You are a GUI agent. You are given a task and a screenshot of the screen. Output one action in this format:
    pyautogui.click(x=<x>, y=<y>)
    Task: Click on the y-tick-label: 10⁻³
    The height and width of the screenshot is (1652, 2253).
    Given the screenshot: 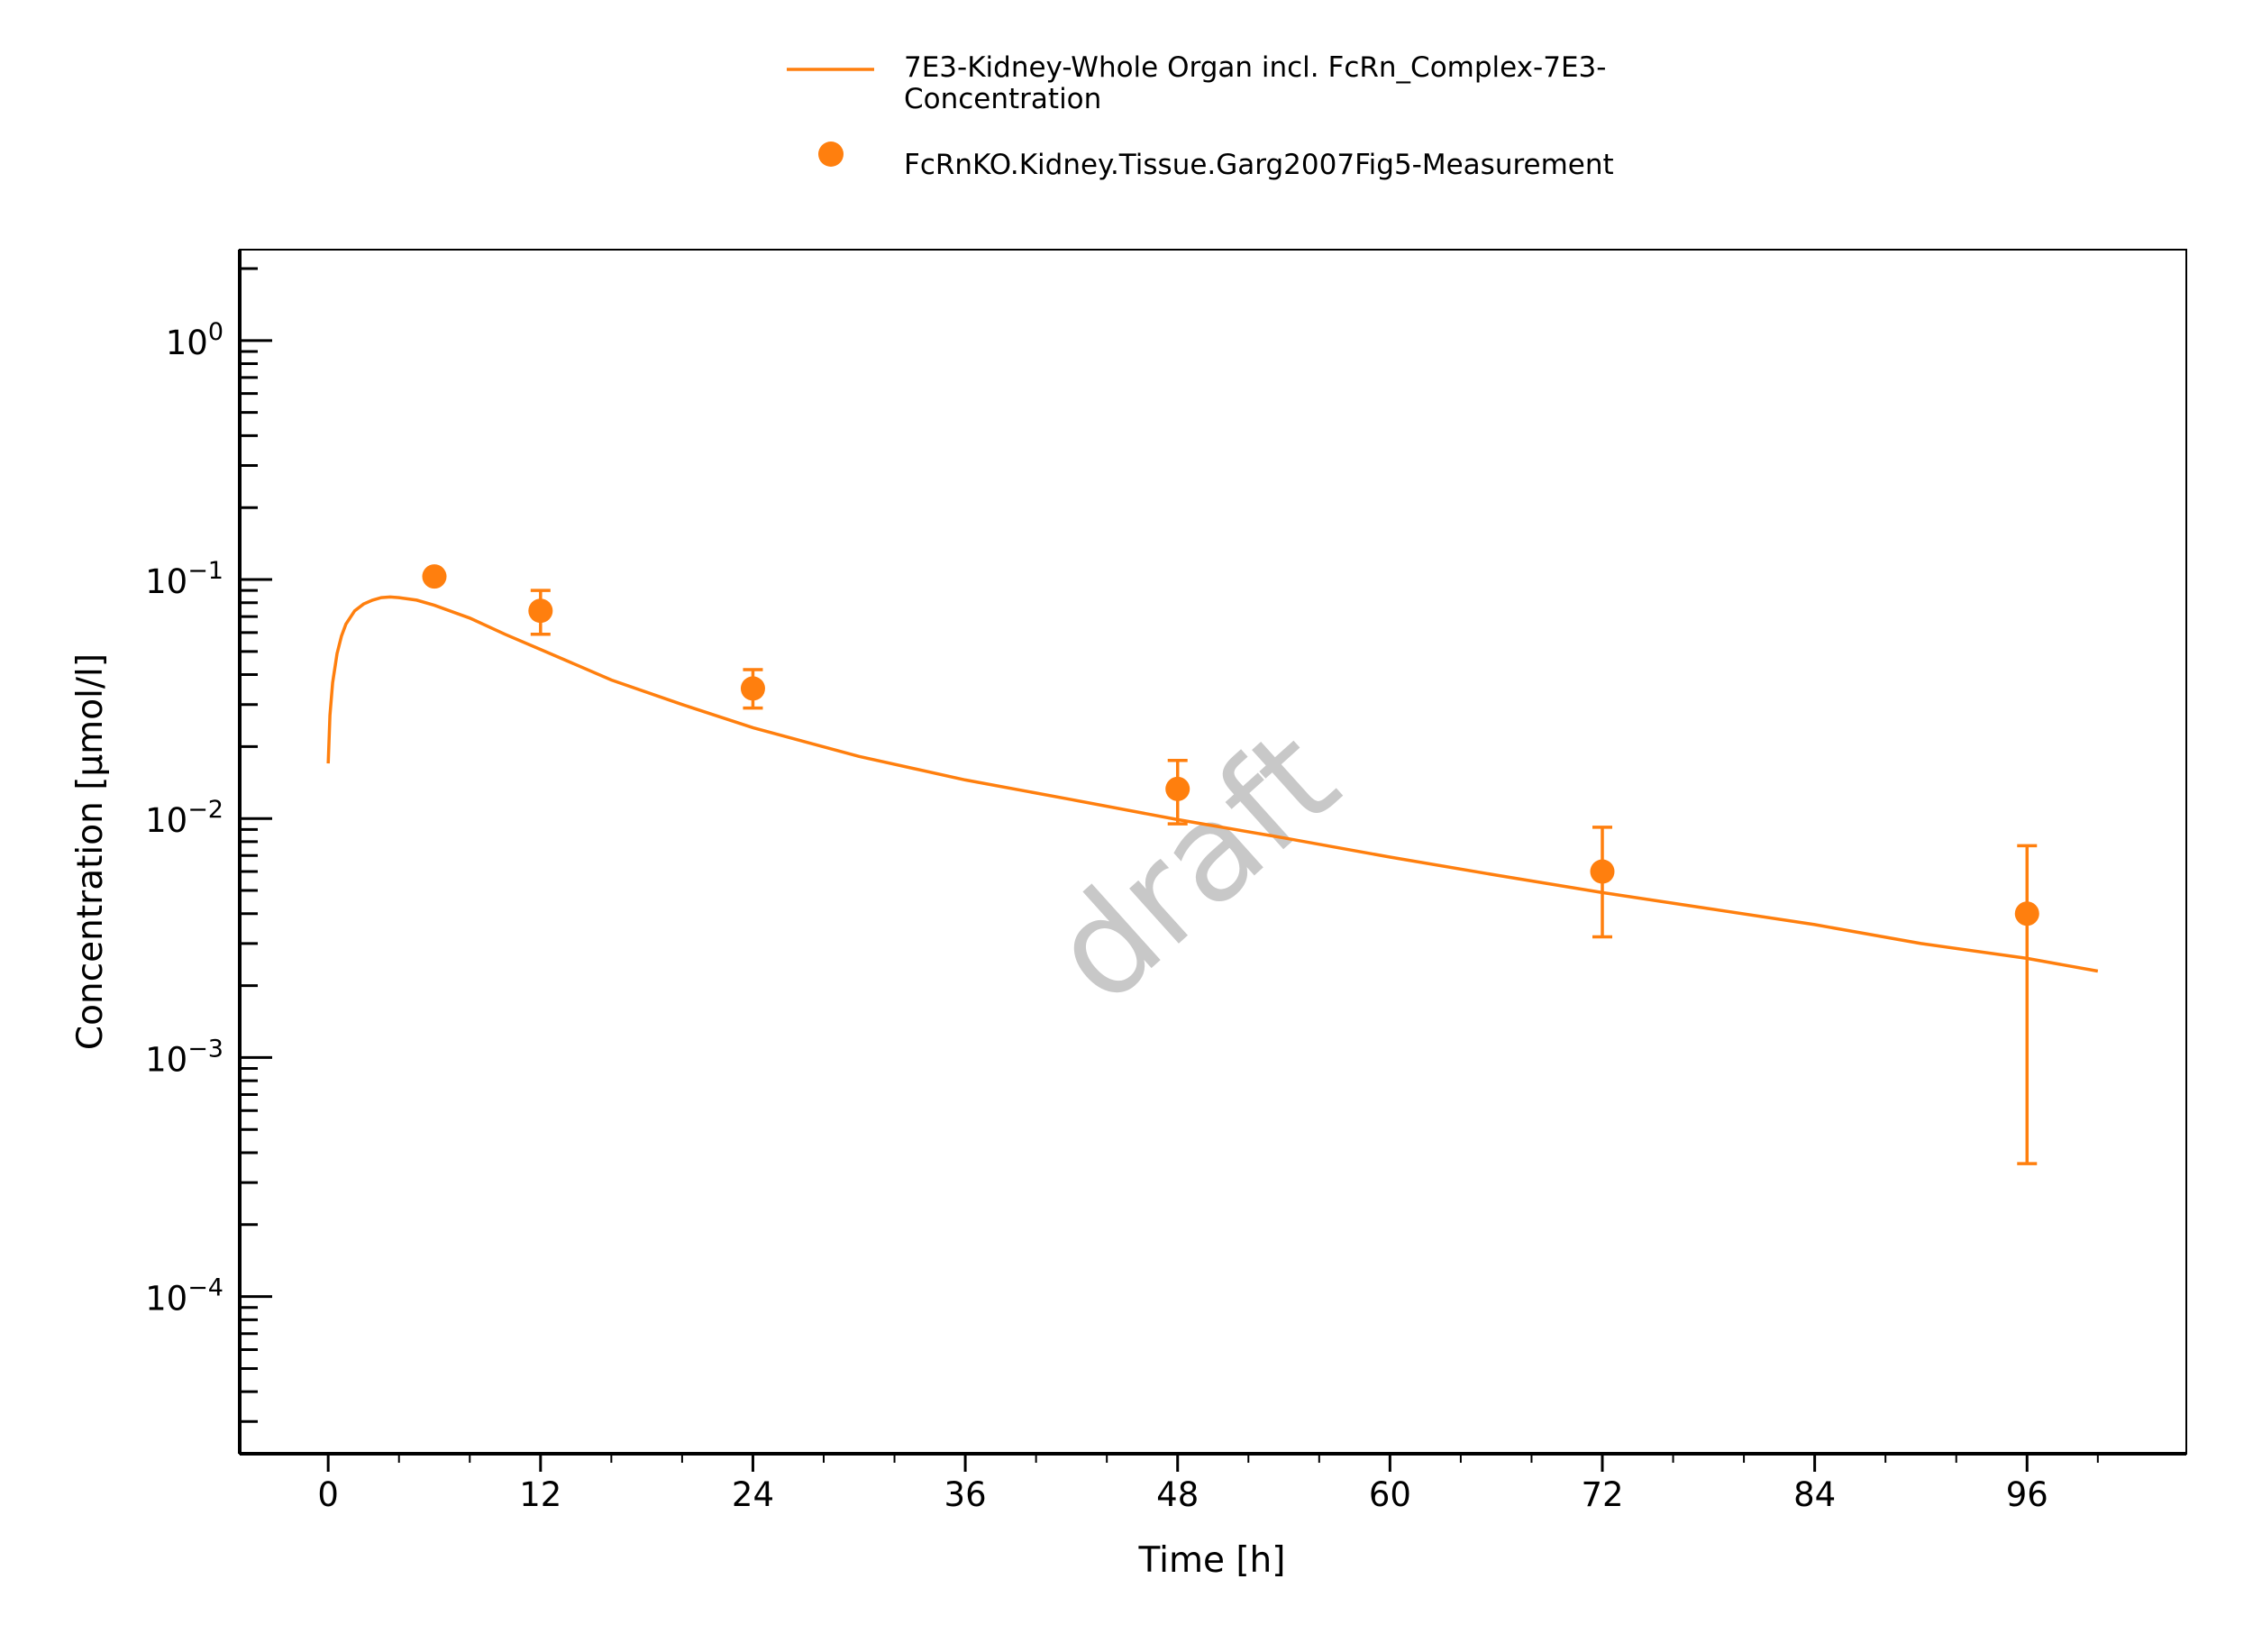 What is the action you would take?
    pyautogui.click(x=184, y=1057)
    